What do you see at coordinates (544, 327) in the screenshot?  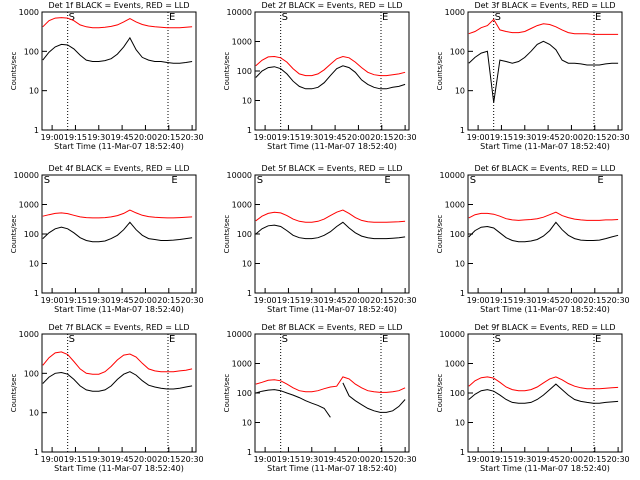 I see `chart-title: Det 9f BLACK = Events, RED = LLD` at bounding box center [544, 327].